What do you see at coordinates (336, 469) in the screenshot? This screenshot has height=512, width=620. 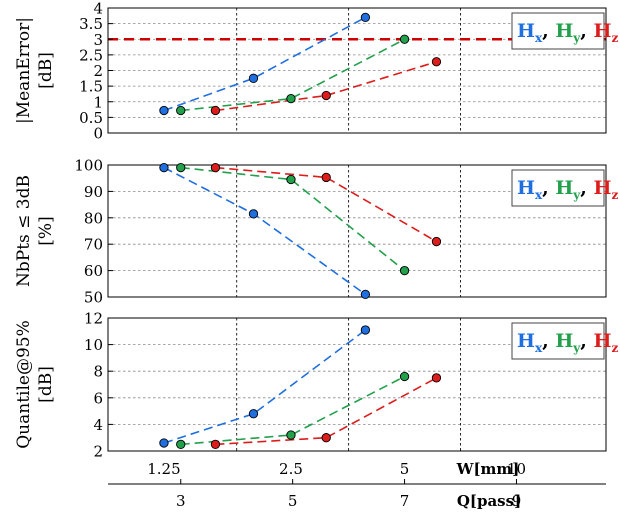 I see `w-axis: 1.25 2.5 5 10W[mm]` at bounding box center [336, 469].